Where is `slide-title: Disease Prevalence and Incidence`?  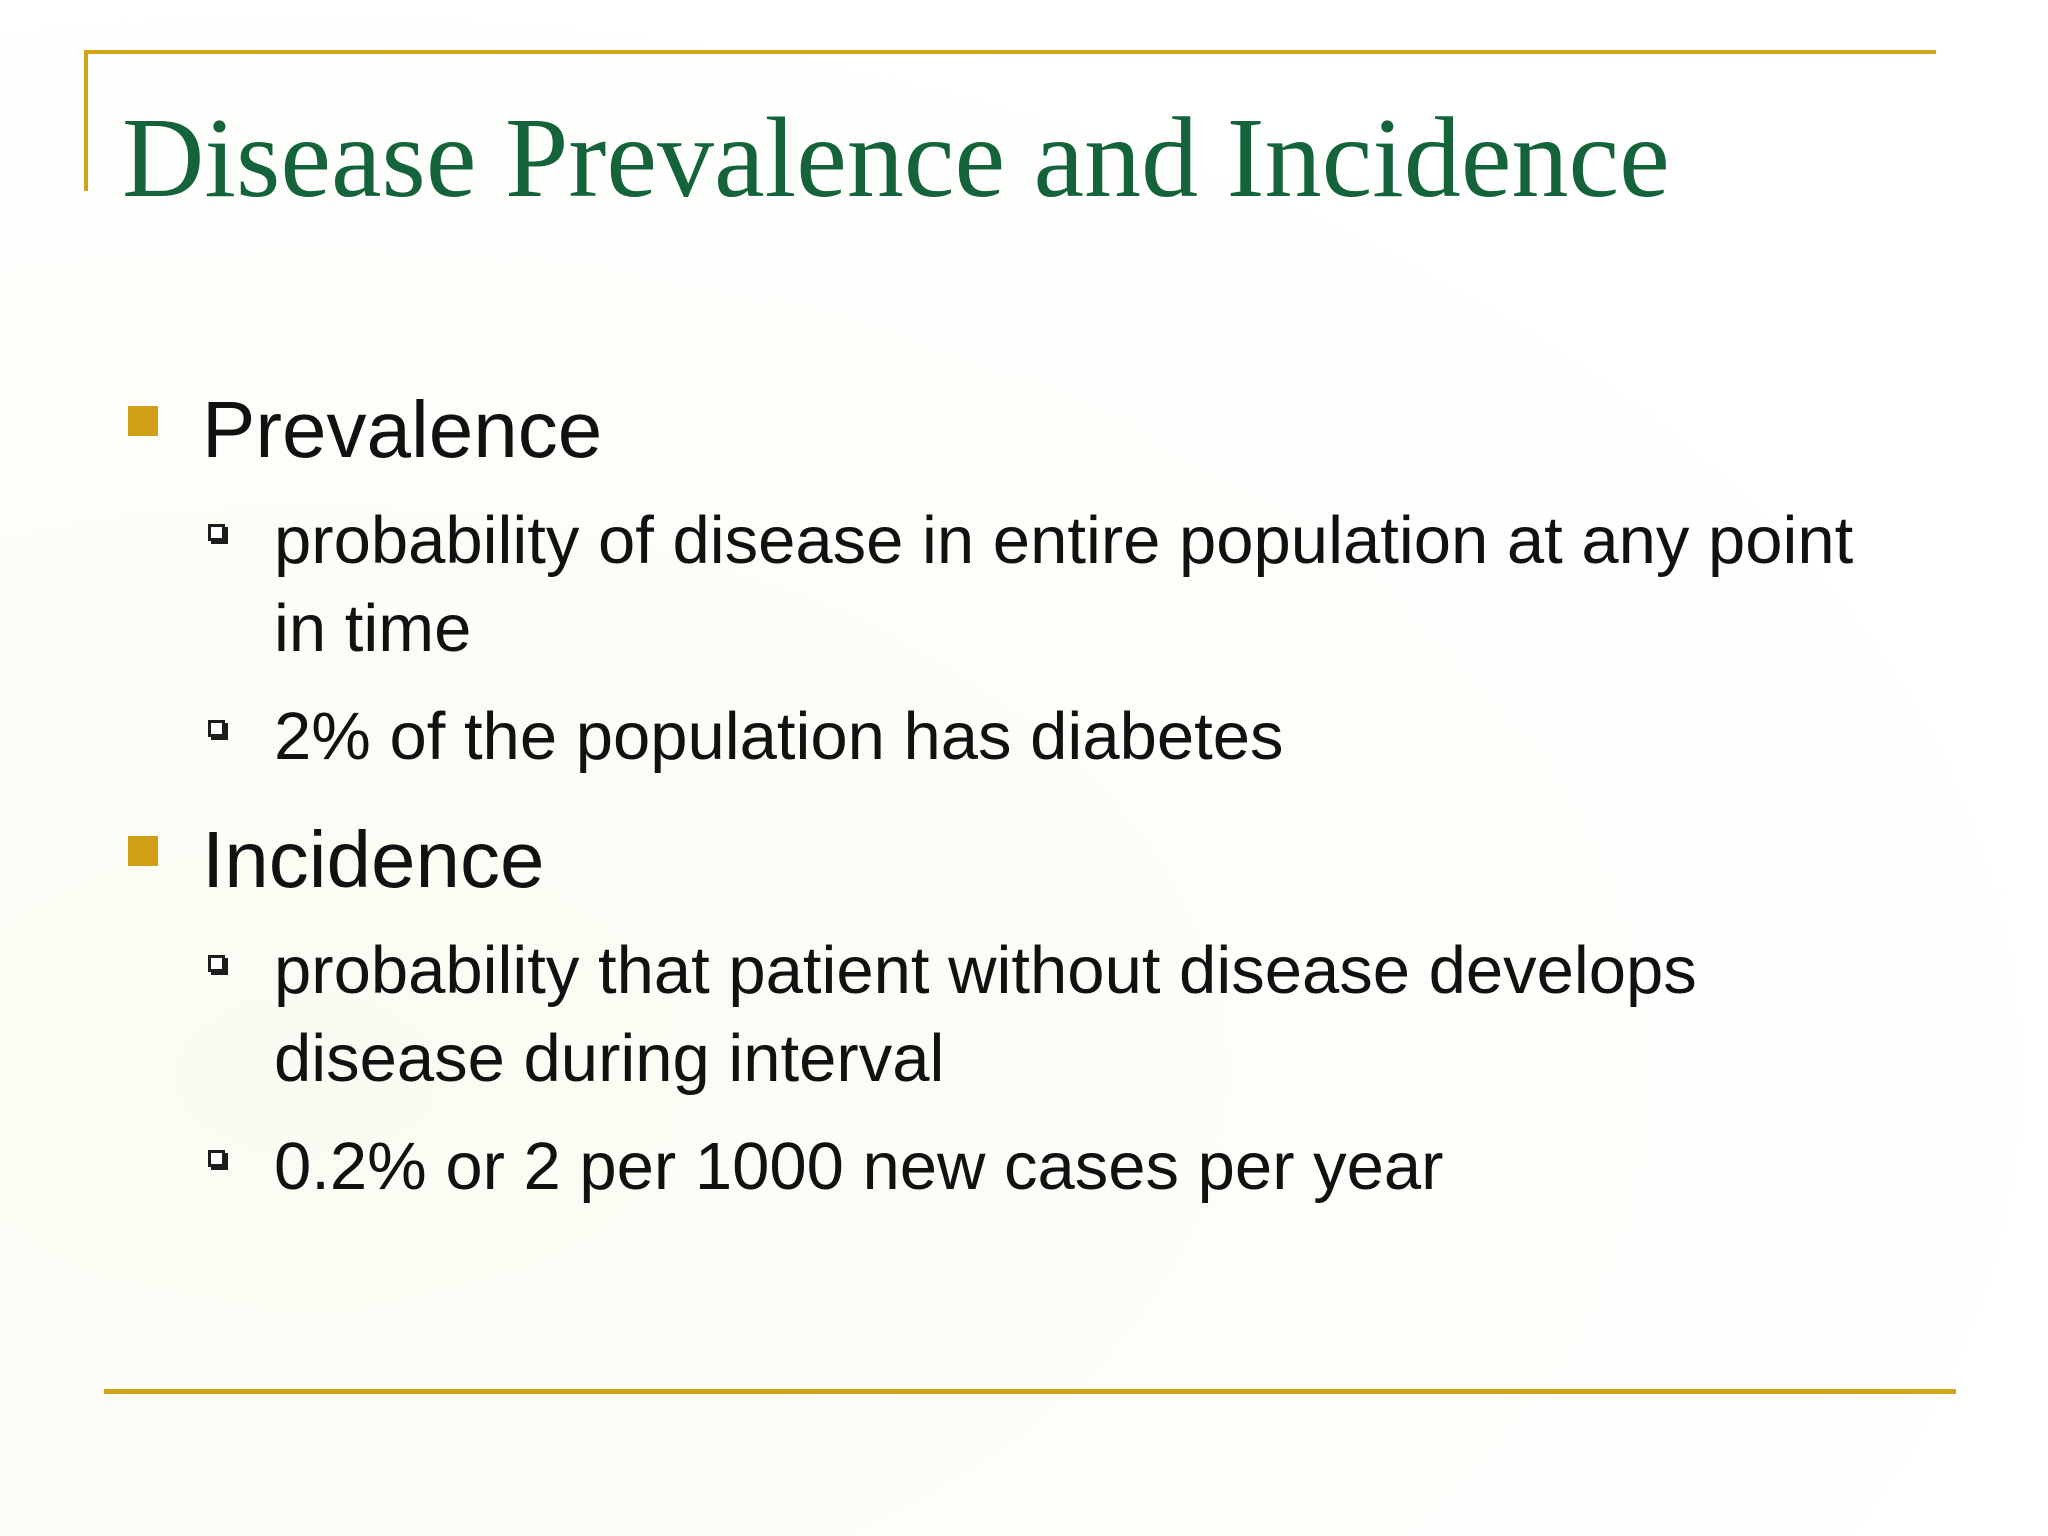
slide-title: Disease Prevalence and Incidence is located at coordinates (896, 157).